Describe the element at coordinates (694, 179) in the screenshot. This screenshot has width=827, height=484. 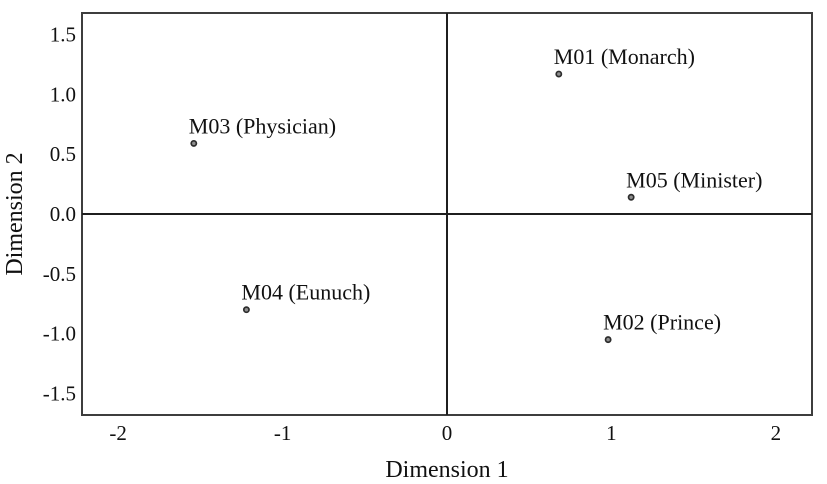
I see `data-point-label-M05: M05 (Minister)` at that location.